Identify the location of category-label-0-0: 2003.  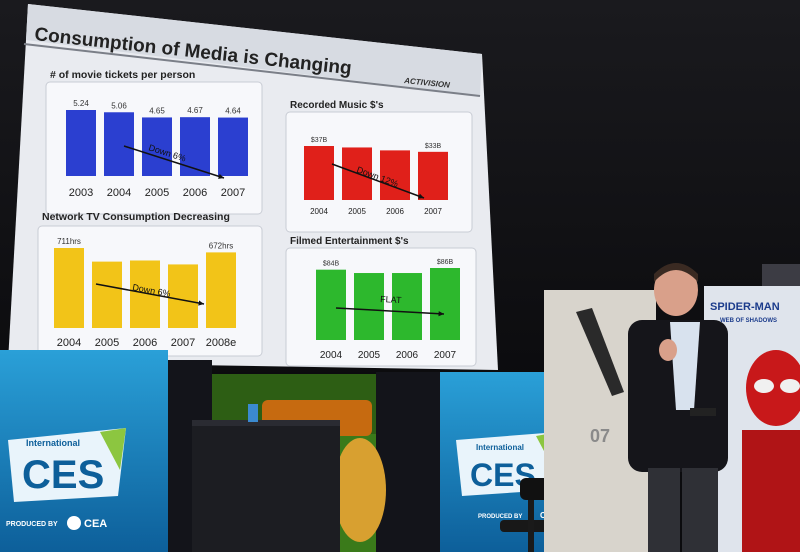
(81, 193).